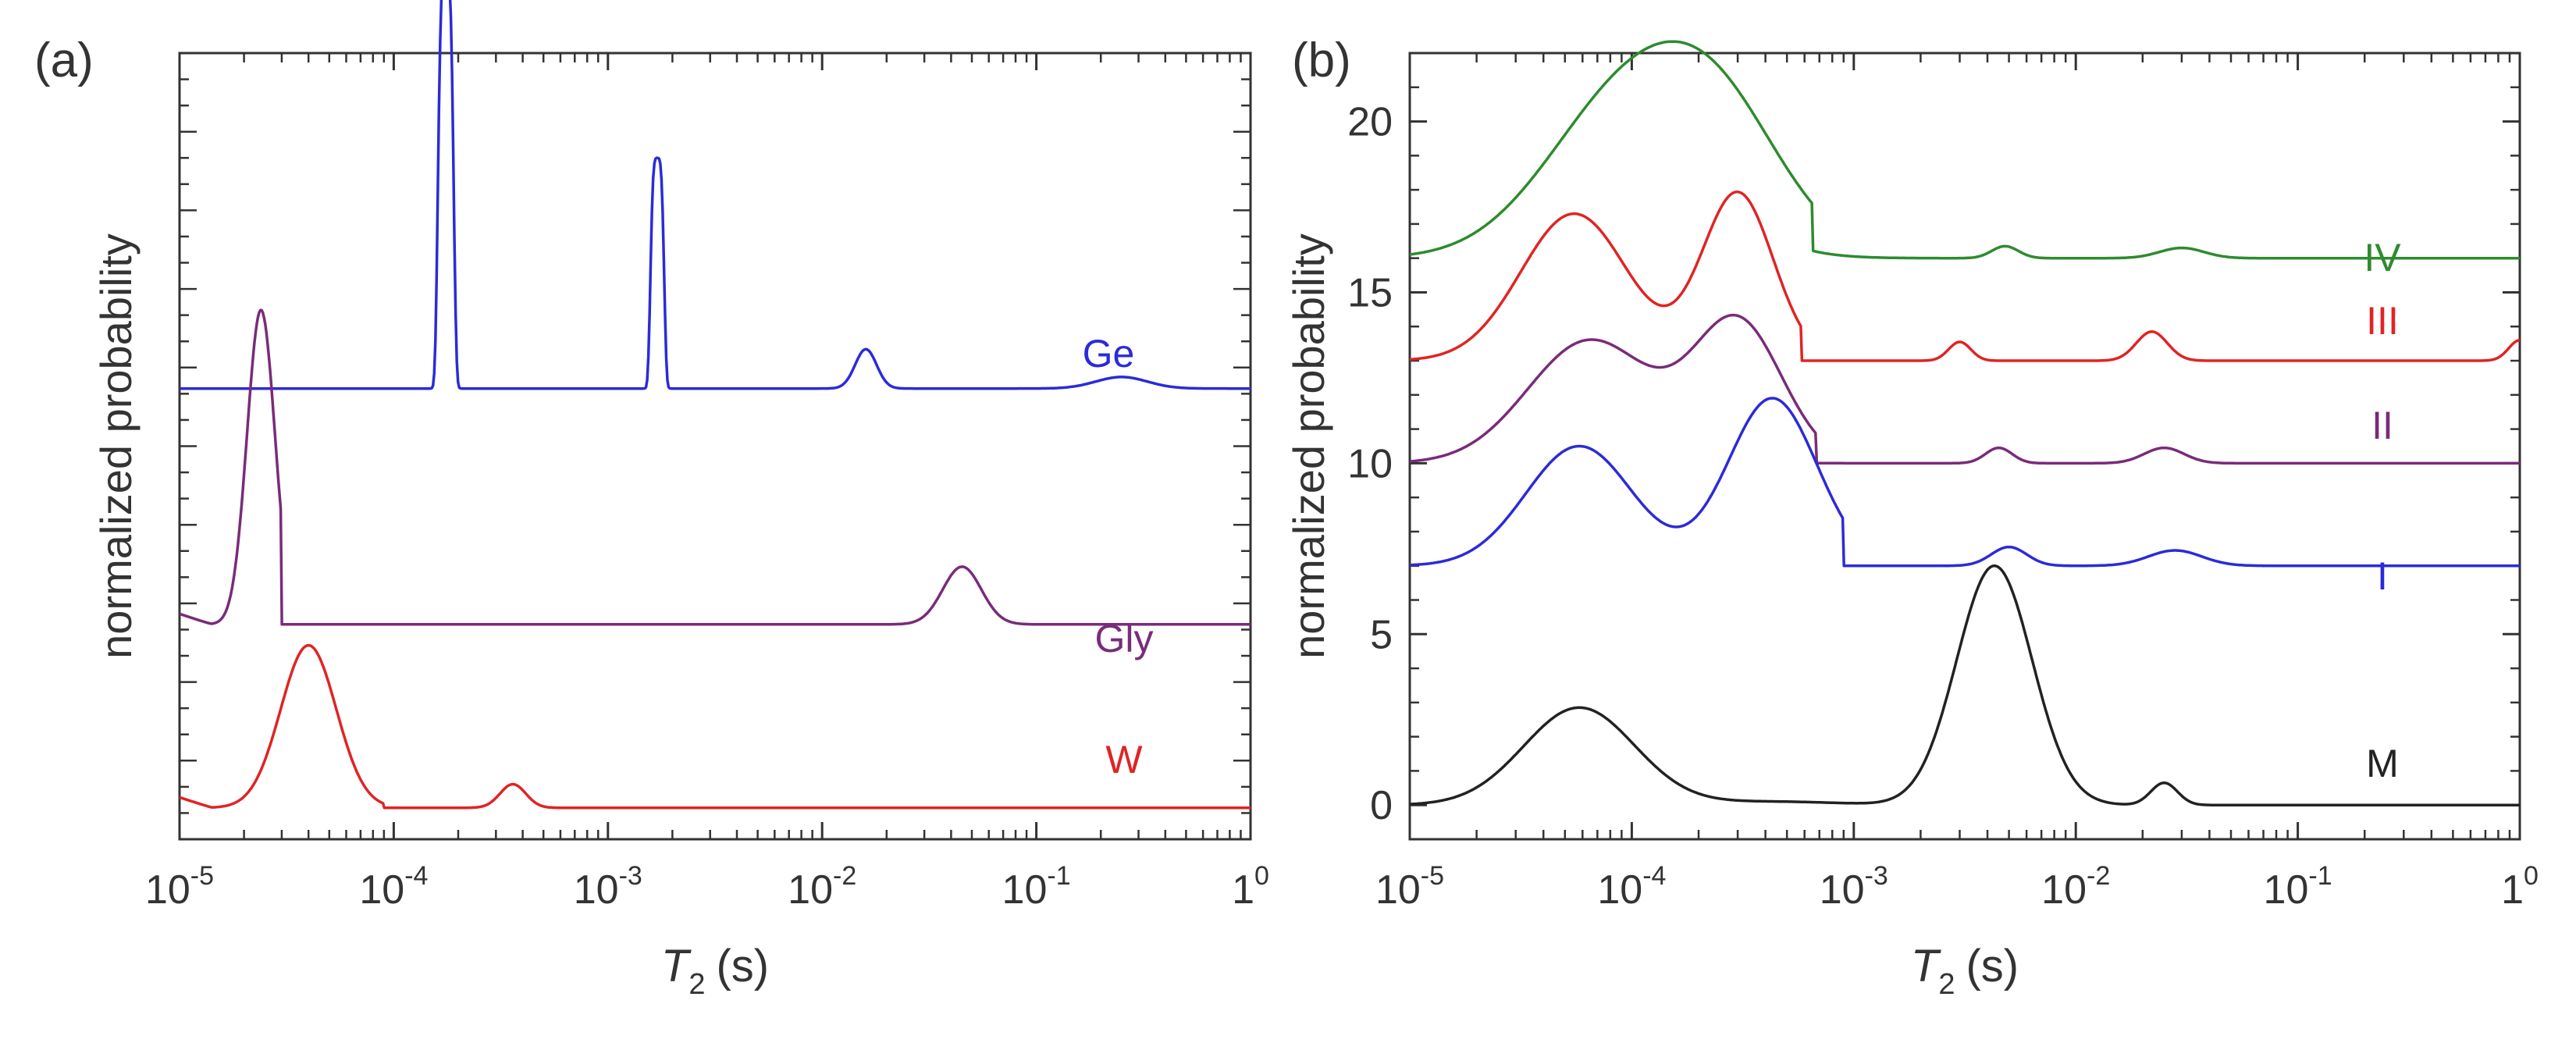 Image resolution: width=2576 pixels, height=1043 pixels. I want to click on series-line-i, so click(1965, 482).